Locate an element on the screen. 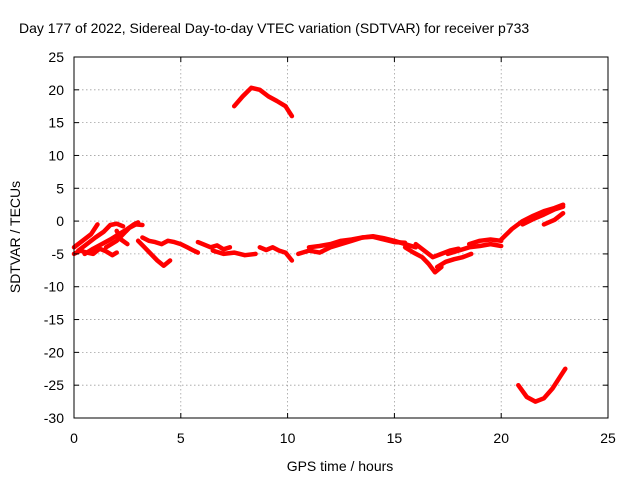 This screenshot has width=640, height=480. y-tick-label: 25 is located at coordinates (56, 57).